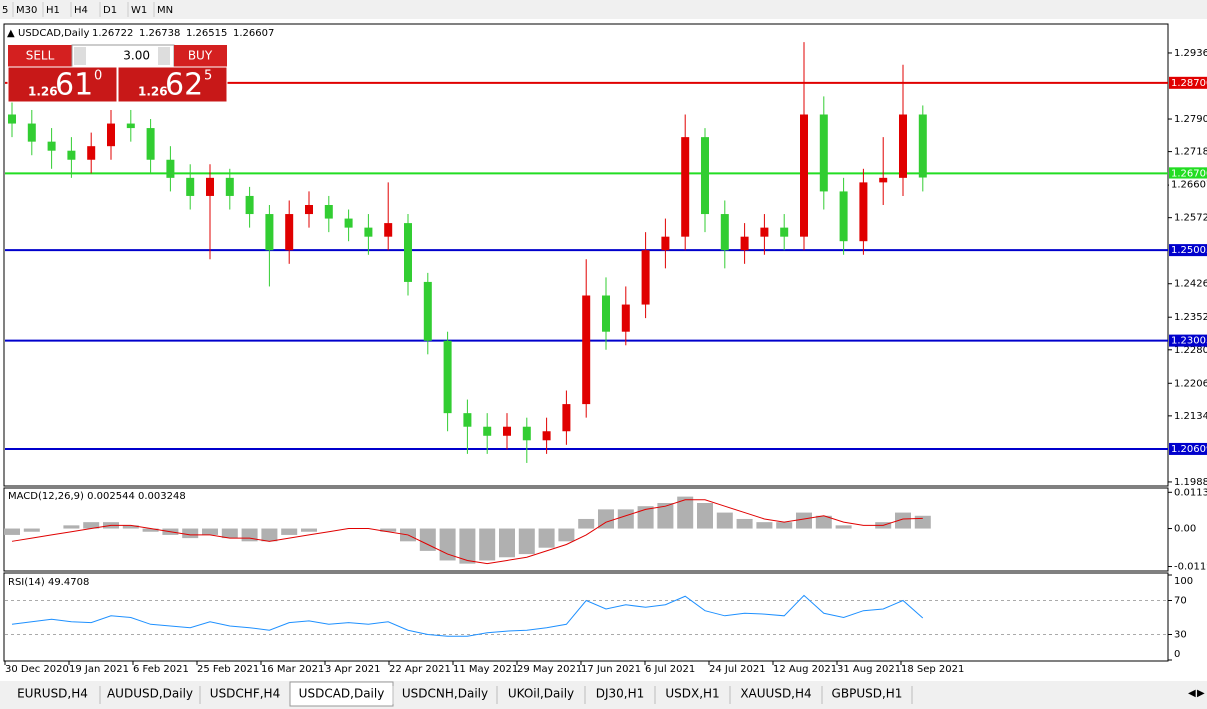  I want to click on y-tick-label: 1.24260, so click(1190, 284).